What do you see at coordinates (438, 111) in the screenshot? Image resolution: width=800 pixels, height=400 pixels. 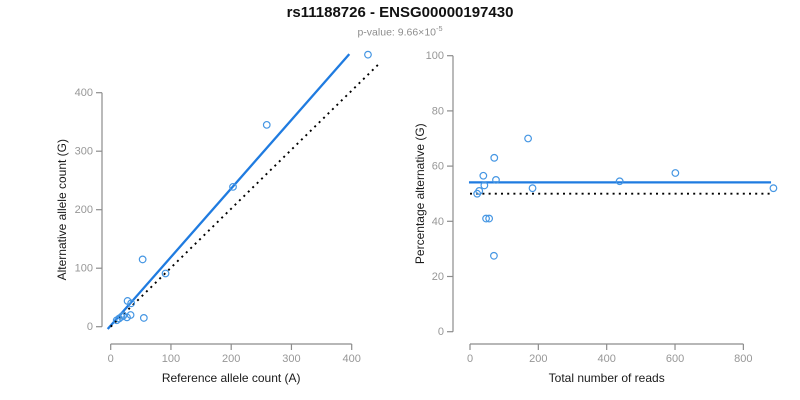 I see `y-tick-label: 80` at bounding box center [438, 111].